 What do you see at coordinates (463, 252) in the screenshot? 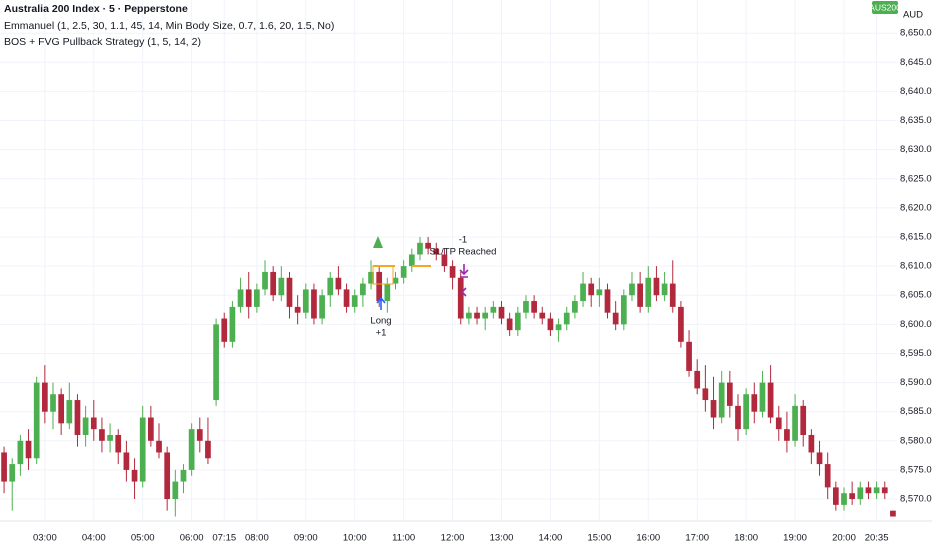
I see `exit-label: SL/TP Reached` at bounding box center [463, 252].